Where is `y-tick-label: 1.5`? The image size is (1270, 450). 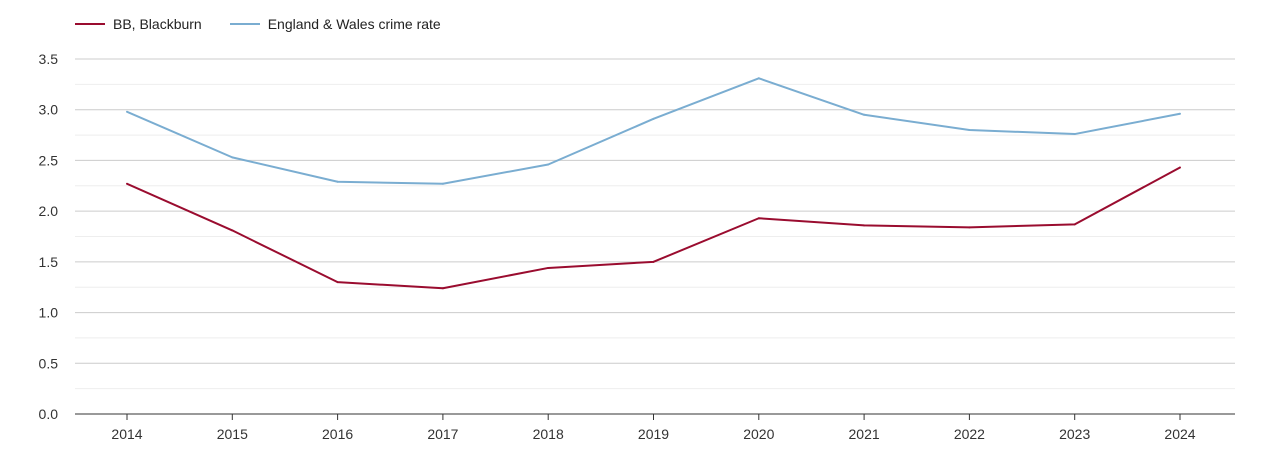
y-tick-label: 1.5 is located at coordinates (49, 262).